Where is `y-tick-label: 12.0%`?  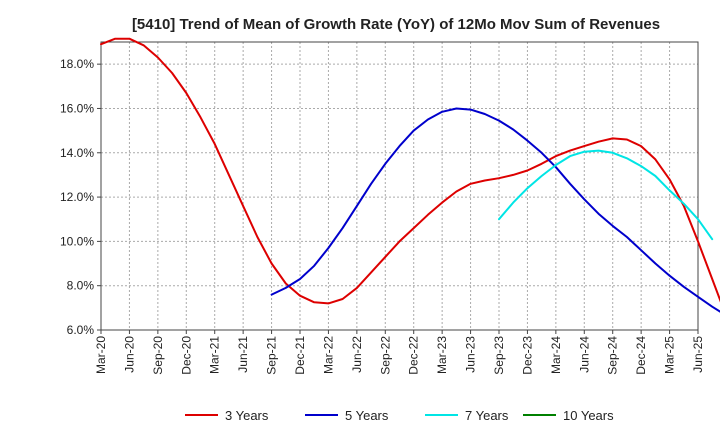 y-tick-label: 12.0% is located at coordinates (77, 197).